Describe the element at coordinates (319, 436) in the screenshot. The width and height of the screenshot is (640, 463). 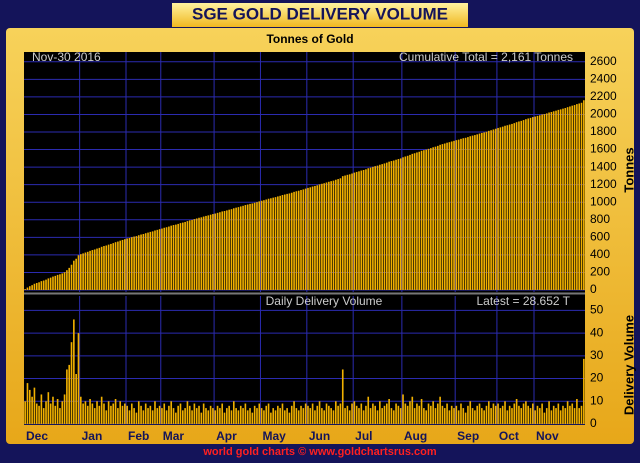
I see `x-tick-label: Jun` at that location.